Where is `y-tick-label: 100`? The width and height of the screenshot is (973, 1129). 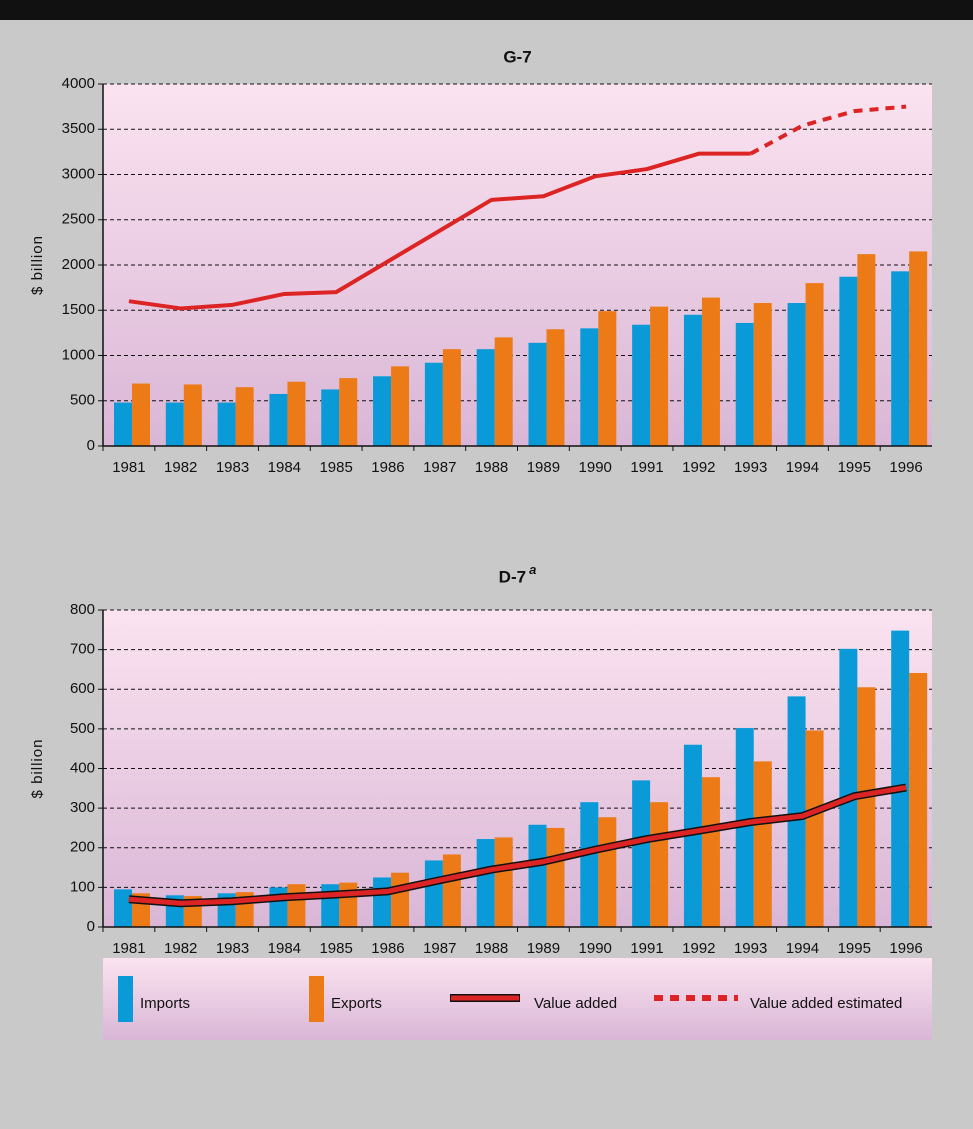 y-tick-label: 100 is located at coordinates (82, 886).